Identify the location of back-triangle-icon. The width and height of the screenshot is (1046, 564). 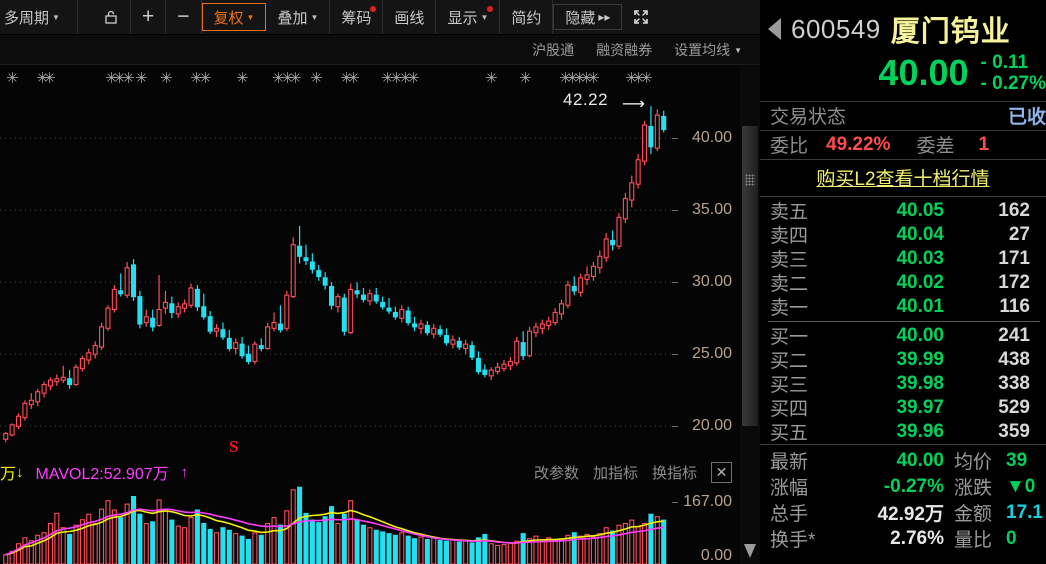
(774, 29).